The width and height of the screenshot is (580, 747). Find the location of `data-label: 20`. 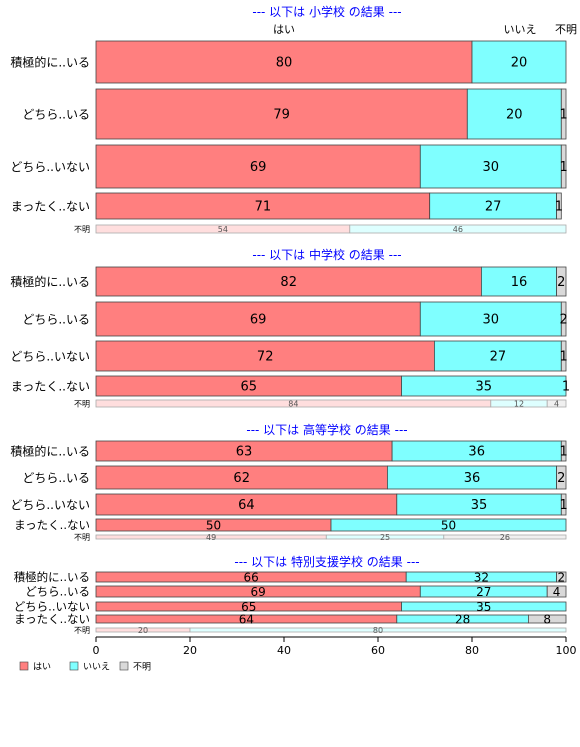

data-label: 20 is located at coordinates (514, 115).